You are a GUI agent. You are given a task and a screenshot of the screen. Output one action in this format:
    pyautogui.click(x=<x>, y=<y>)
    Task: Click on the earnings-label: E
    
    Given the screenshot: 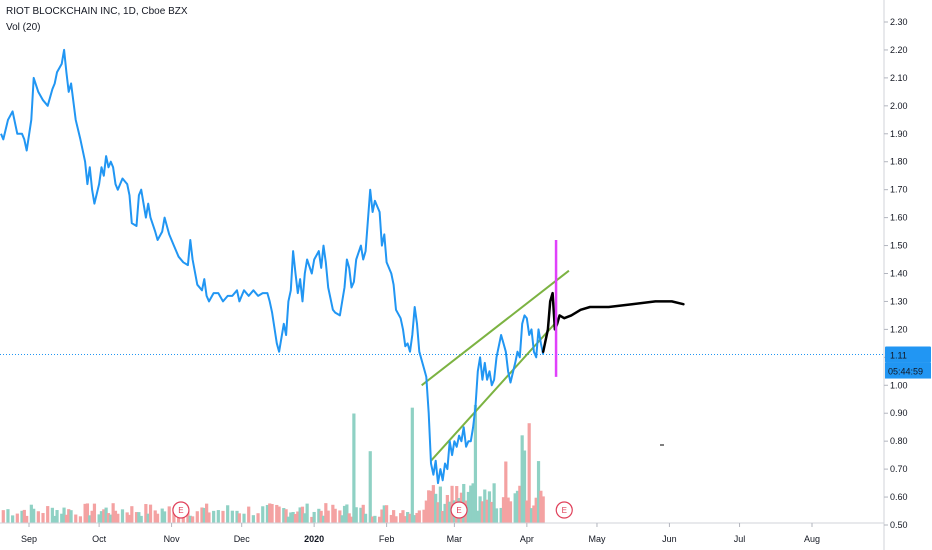 What is the action you would take?
    pyautogui.click(x=564, y=510)
    